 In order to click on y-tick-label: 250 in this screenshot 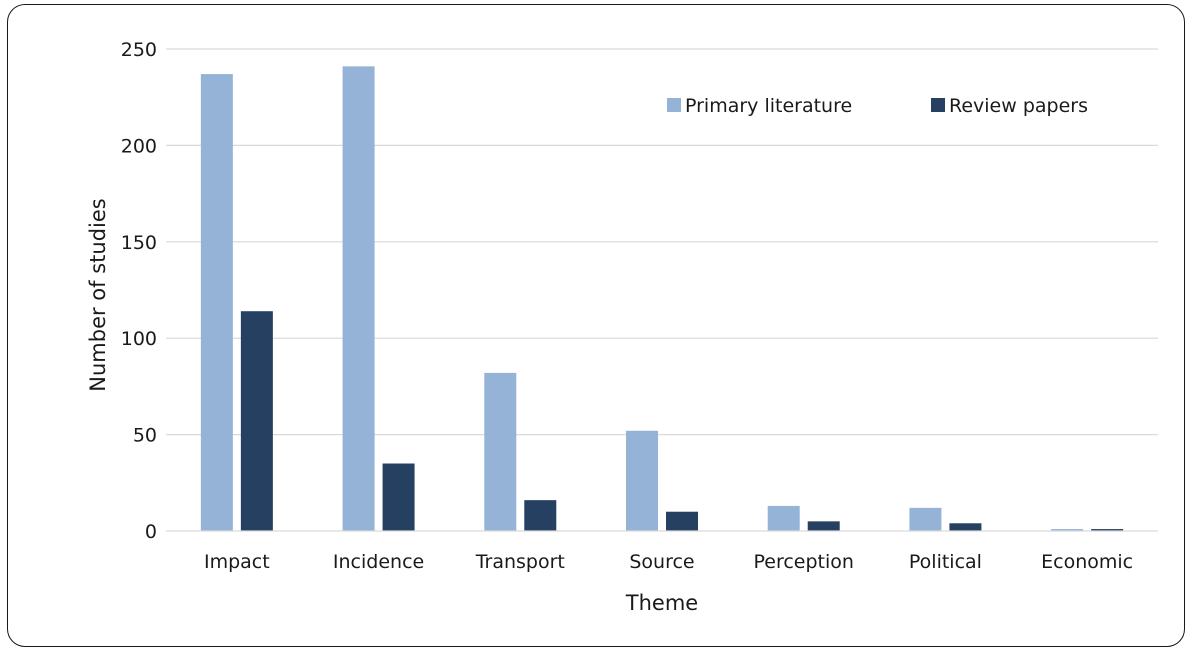, I will do `click(139, 50)`.